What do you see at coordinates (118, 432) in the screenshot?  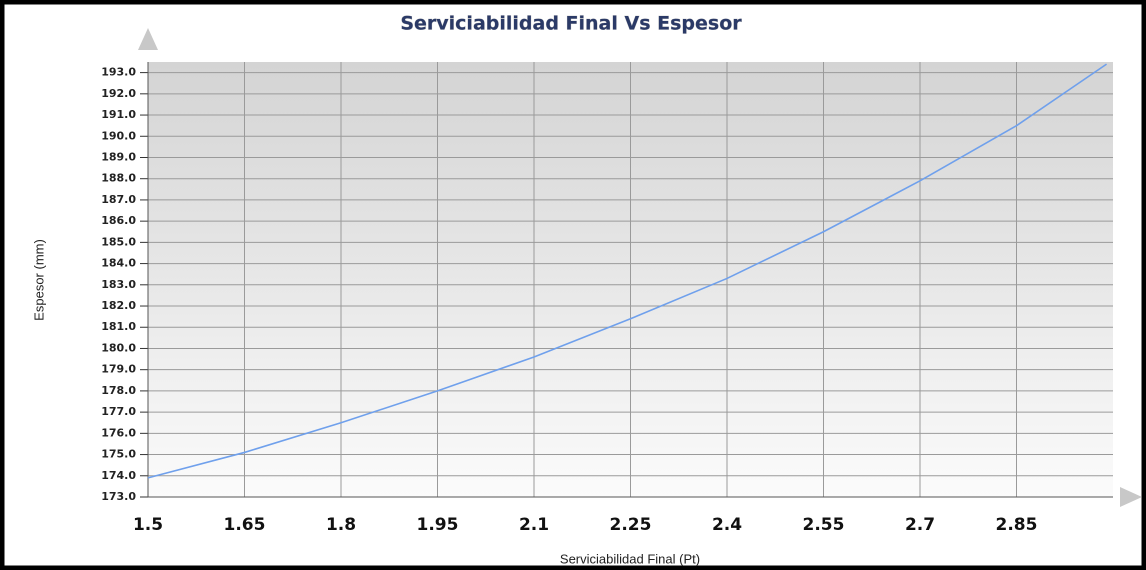 I see `y-tick-label: 176.0` at bounding box center [118, 432].